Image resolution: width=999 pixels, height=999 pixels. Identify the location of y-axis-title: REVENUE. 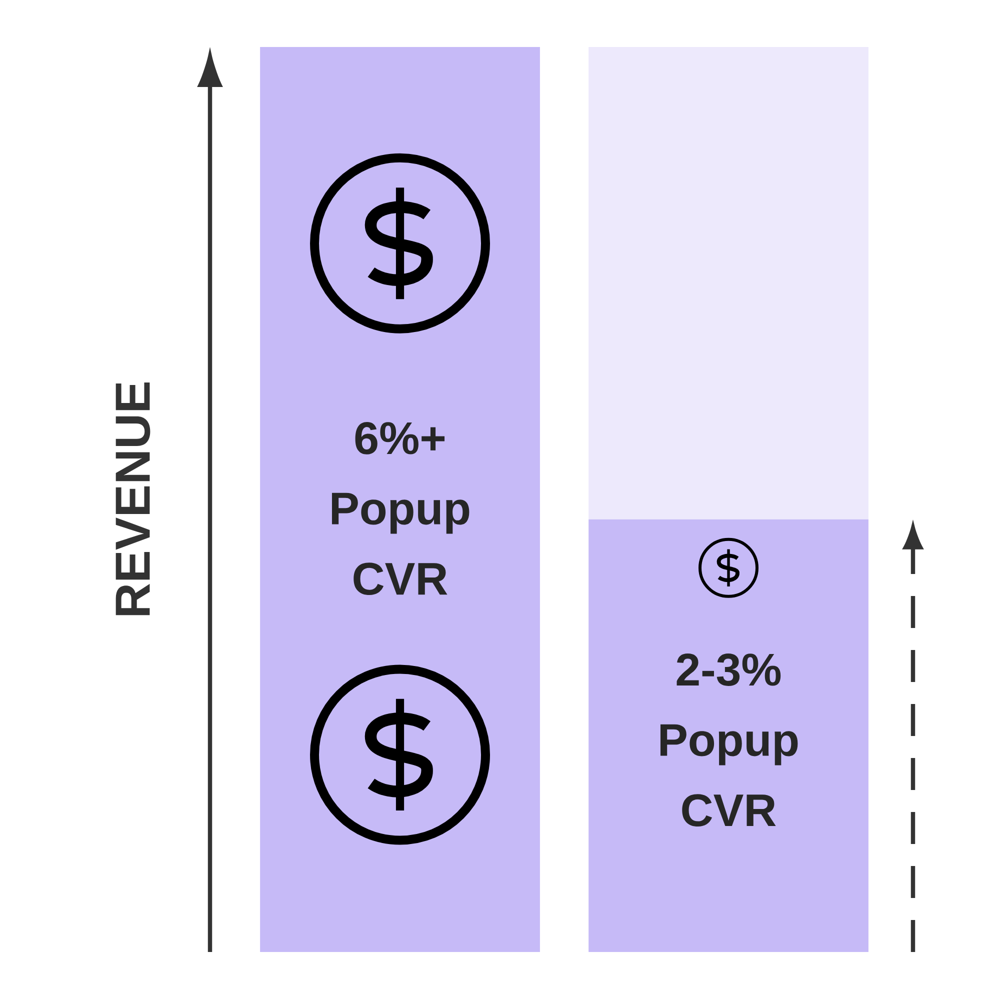
(133, 499).